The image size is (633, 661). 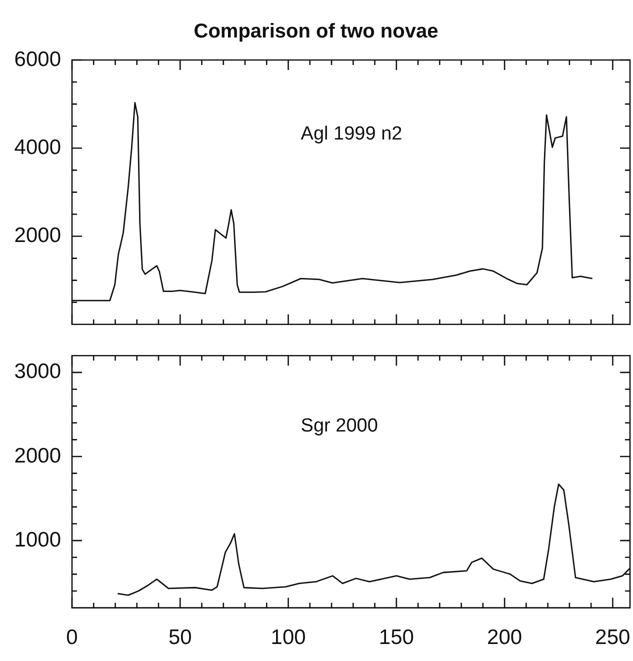 What do you see at coordinates (37, 540) in the screenshot?
I see `y-tick-label: 1000` at bounding box center [37, 540].